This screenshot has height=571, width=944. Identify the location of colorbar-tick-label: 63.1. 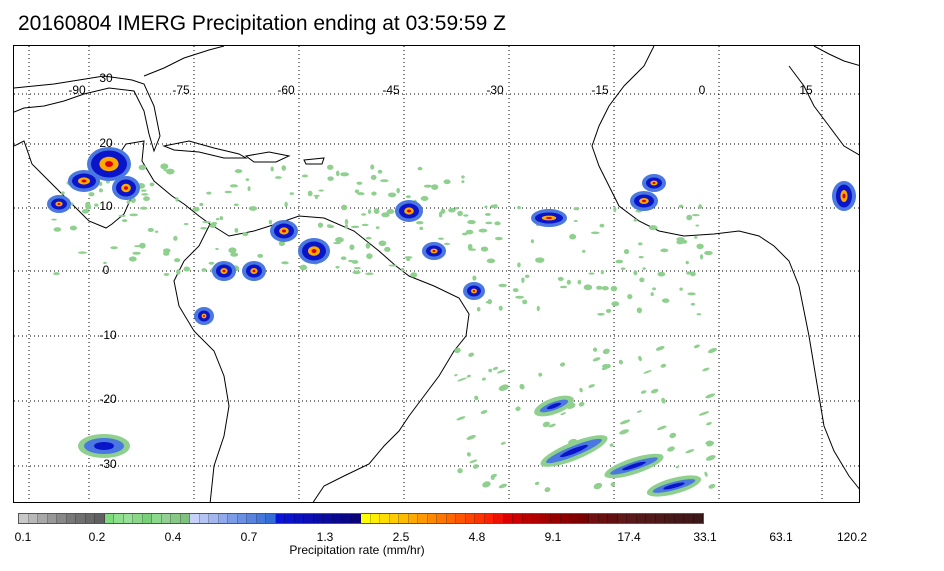
(781, 537).